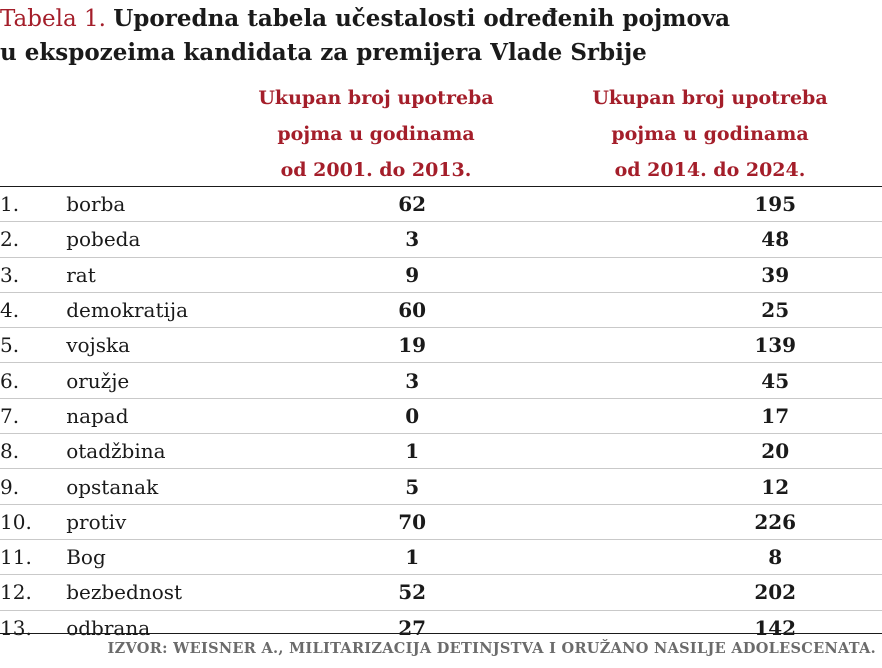 This screenshot has height=668, width=882. What do you see at coordinates (412, 345) in the screenshot?
I see `count-2001-2013-cell: 19` at bounding box center [412, 345].